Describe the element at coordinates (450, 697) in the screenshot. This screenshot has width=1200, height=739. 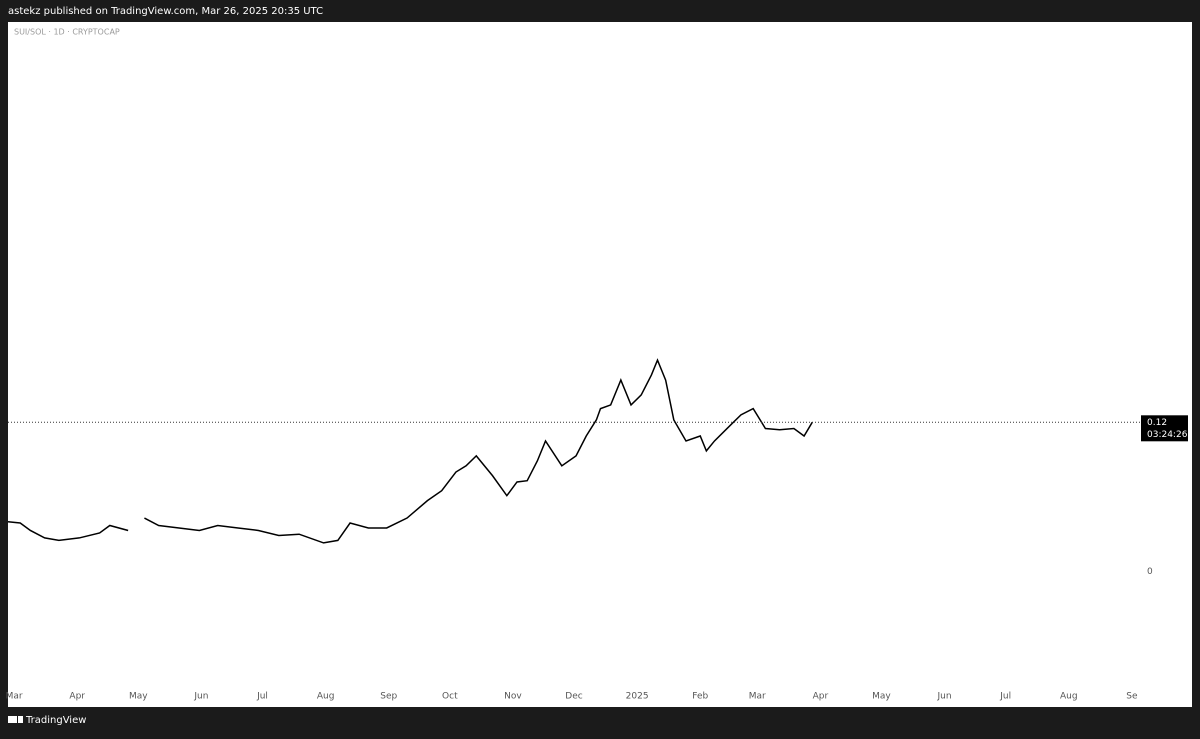
I see `x-tick-label: Oct` at that location.